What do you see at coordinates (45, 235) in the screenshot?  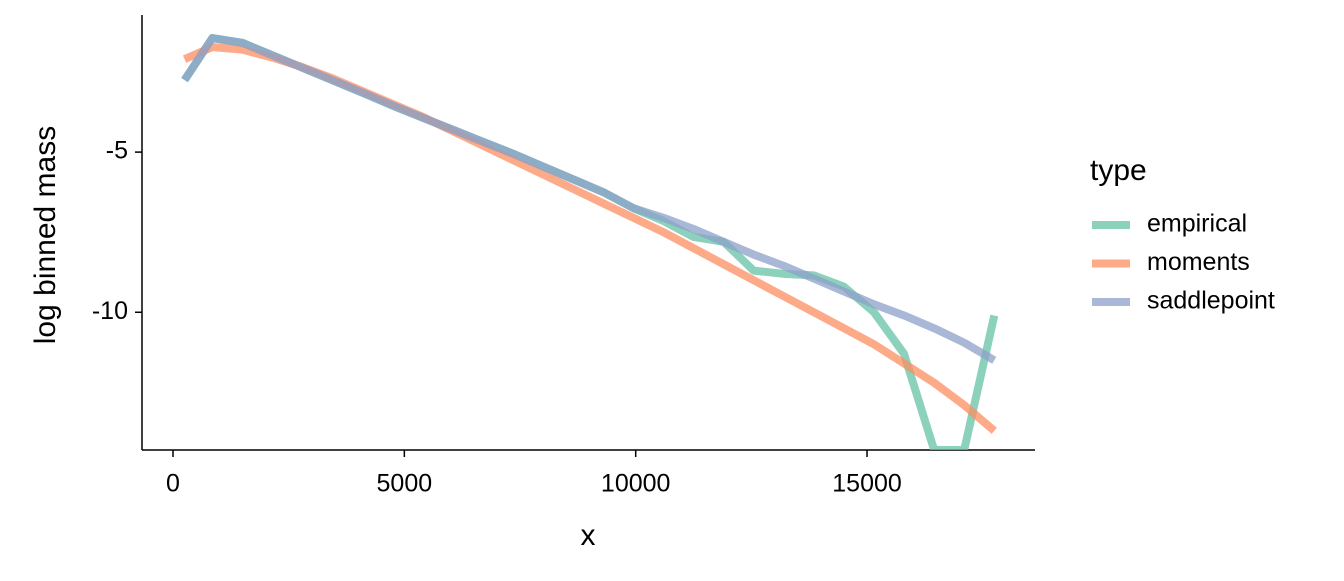 I see `y-axis-label: log binned mass` at bounding box center [45, 235].